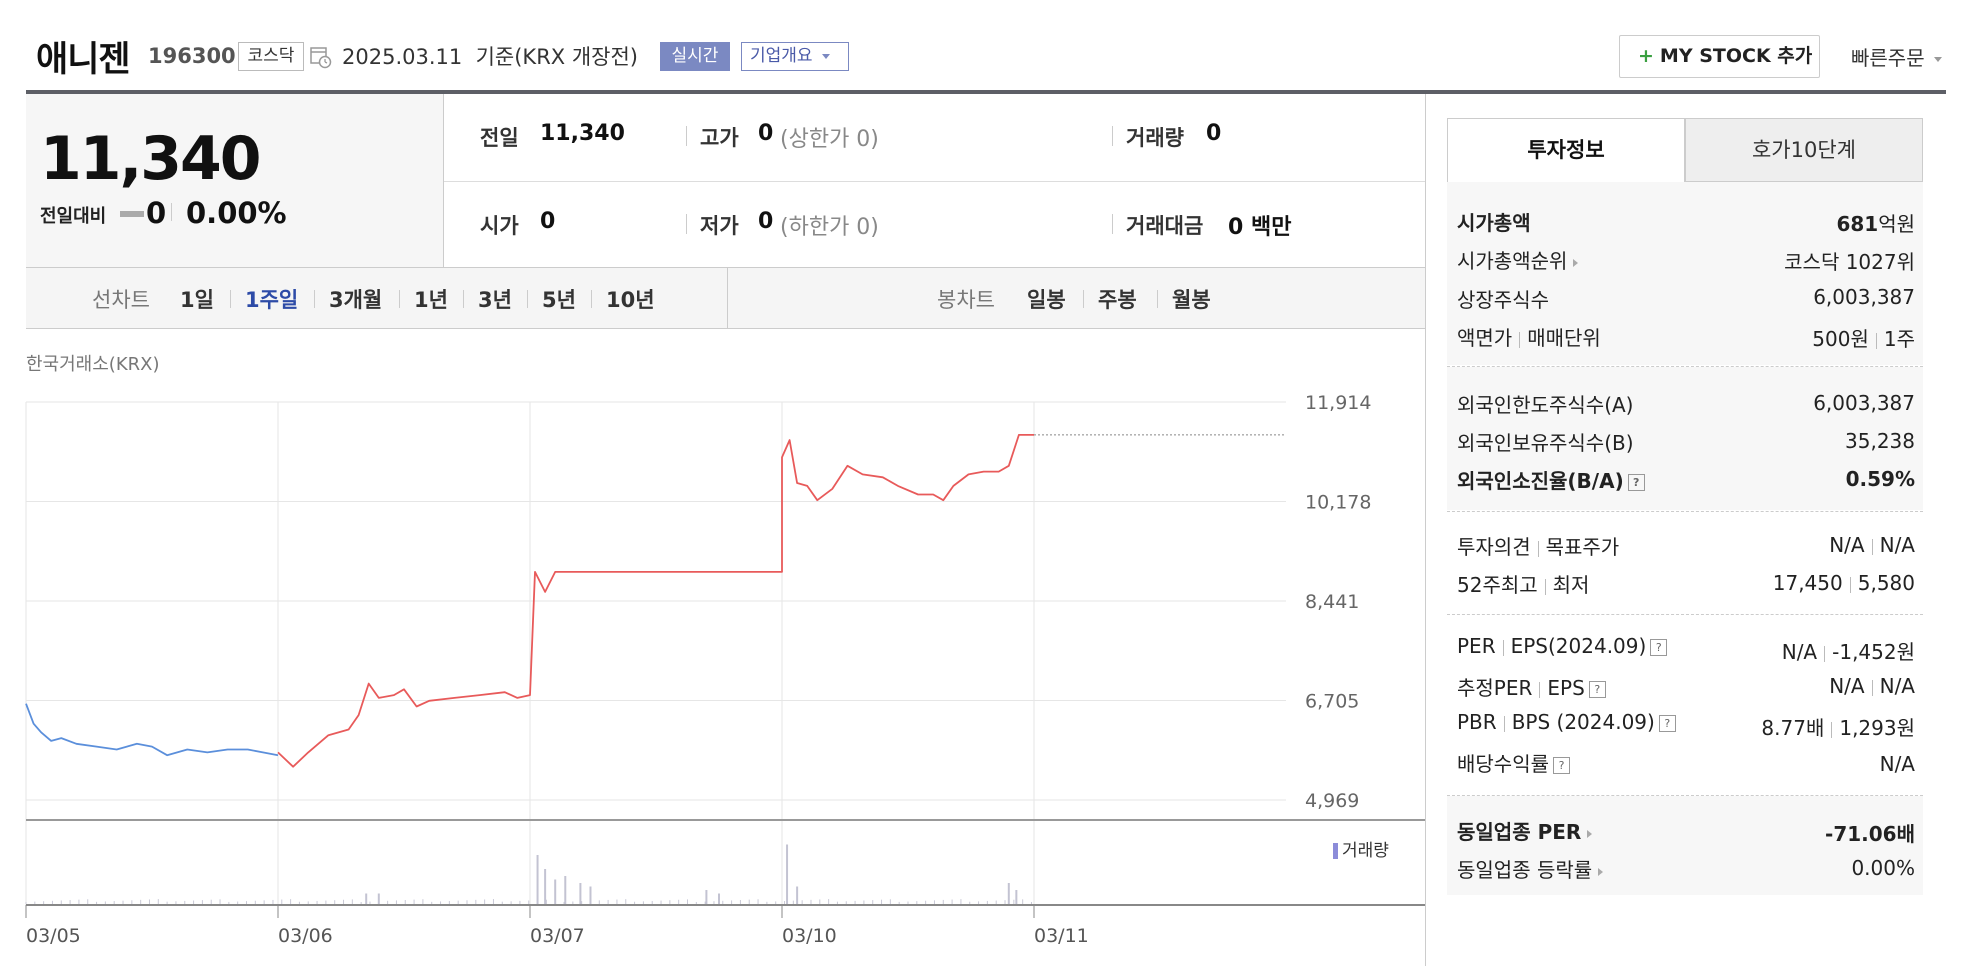  I want to click on market-cap-panel, so click(1685, 273).